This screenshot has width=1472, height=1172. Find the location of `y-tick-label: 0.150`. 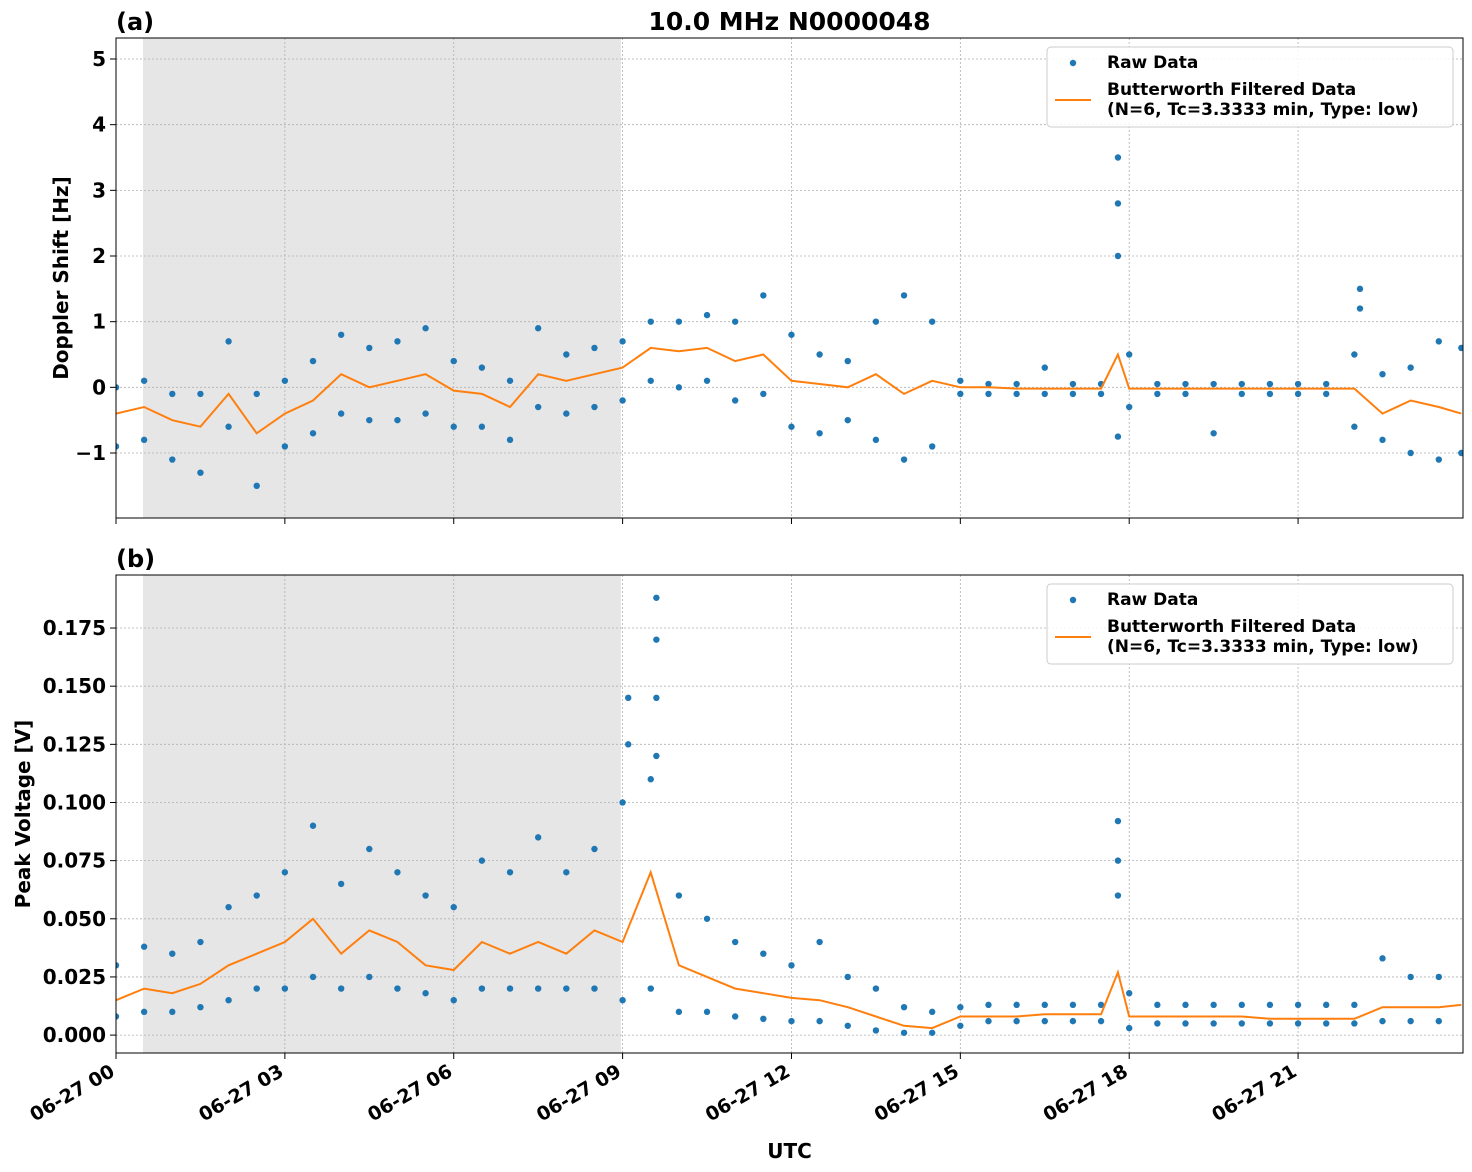

y-tick-label: 0.150 is located at coordinates (74, 686).